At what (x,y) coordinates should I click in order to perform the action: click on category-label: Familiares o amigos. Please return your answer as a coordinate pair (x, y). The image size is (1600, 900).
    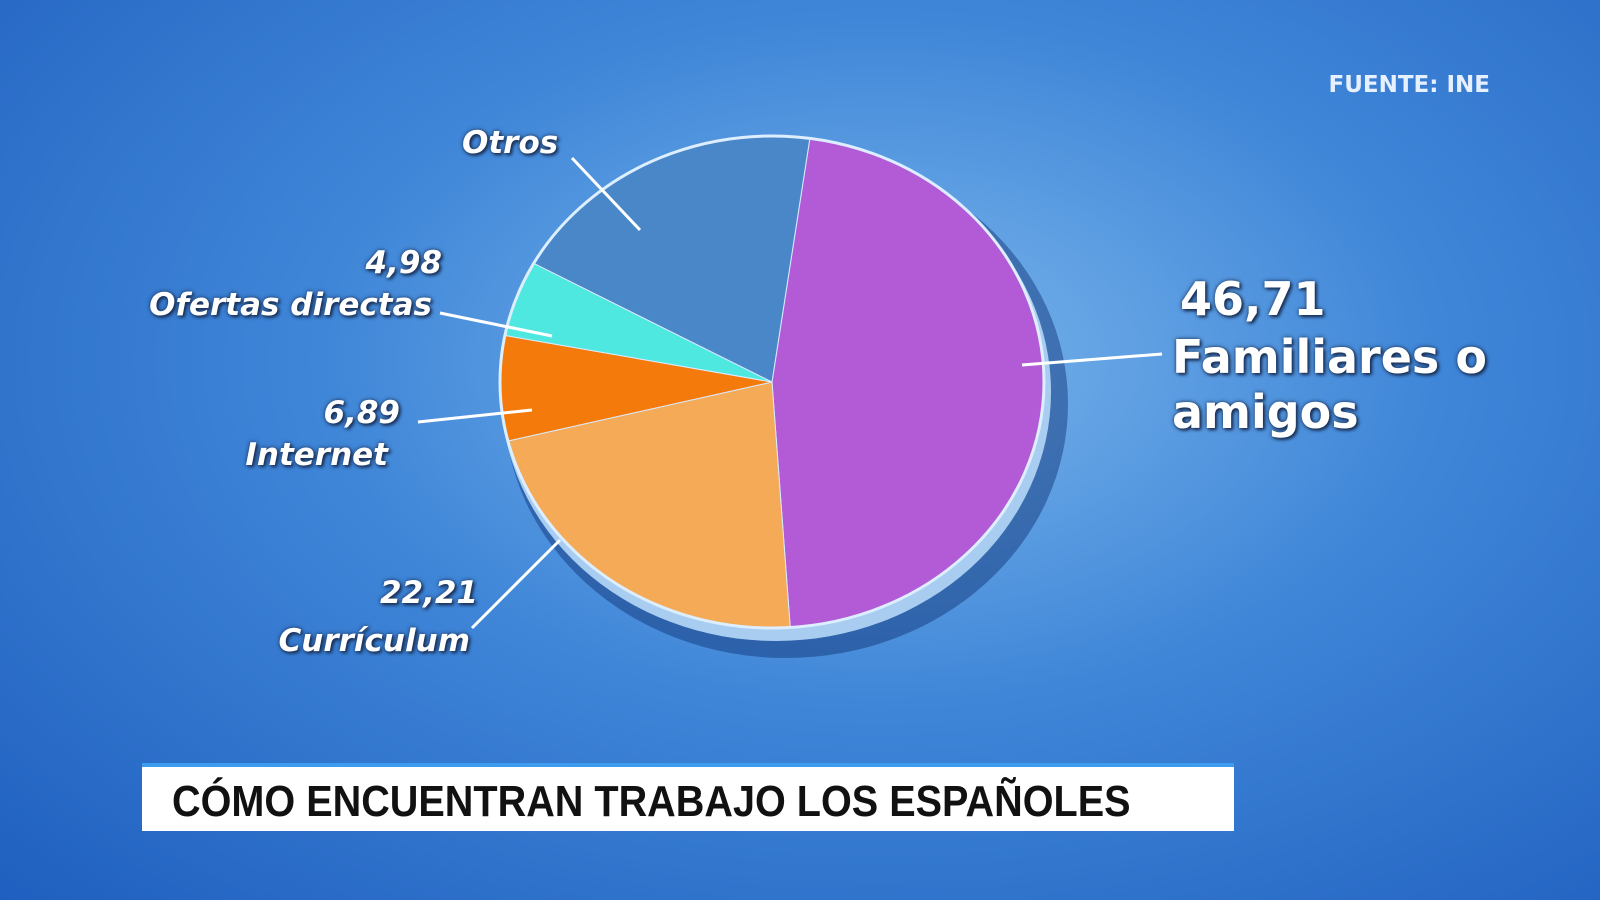
    Looking at the image, I should click on (1329, 385).